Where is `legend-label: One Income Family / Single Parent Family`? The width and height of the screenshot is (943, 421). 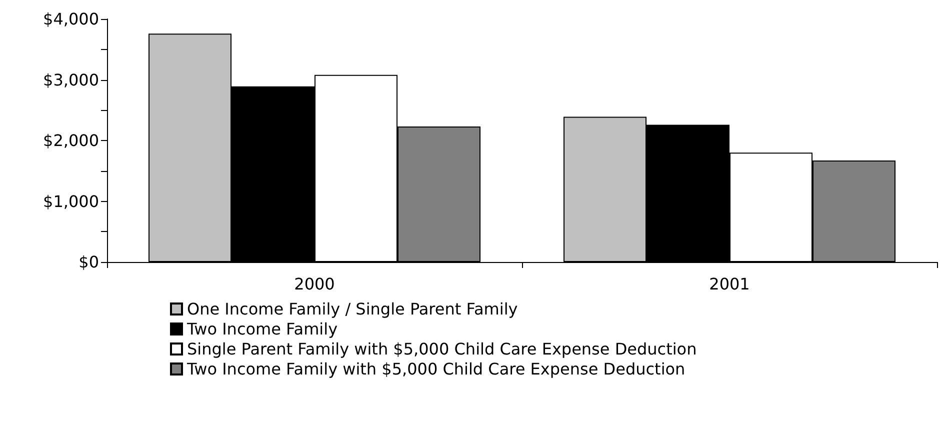 legend-label: One Income Family / Single Parent Family is located at coordinates (352, 309).